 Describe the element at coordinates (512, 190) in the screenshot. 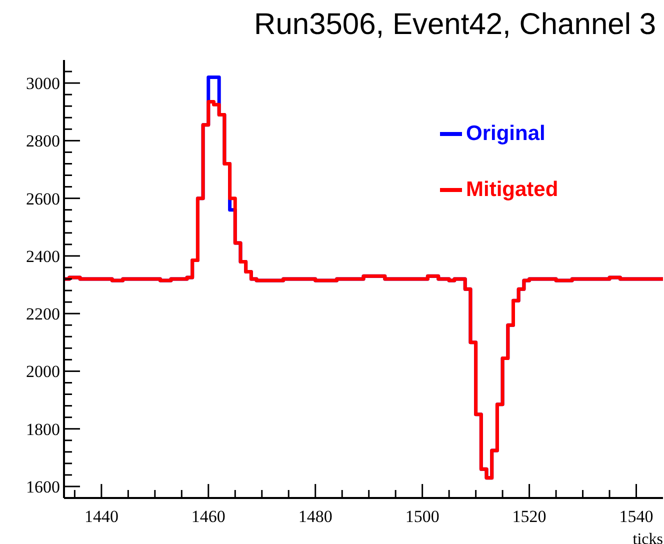

I see `legend-label: Mitigated` at that location.